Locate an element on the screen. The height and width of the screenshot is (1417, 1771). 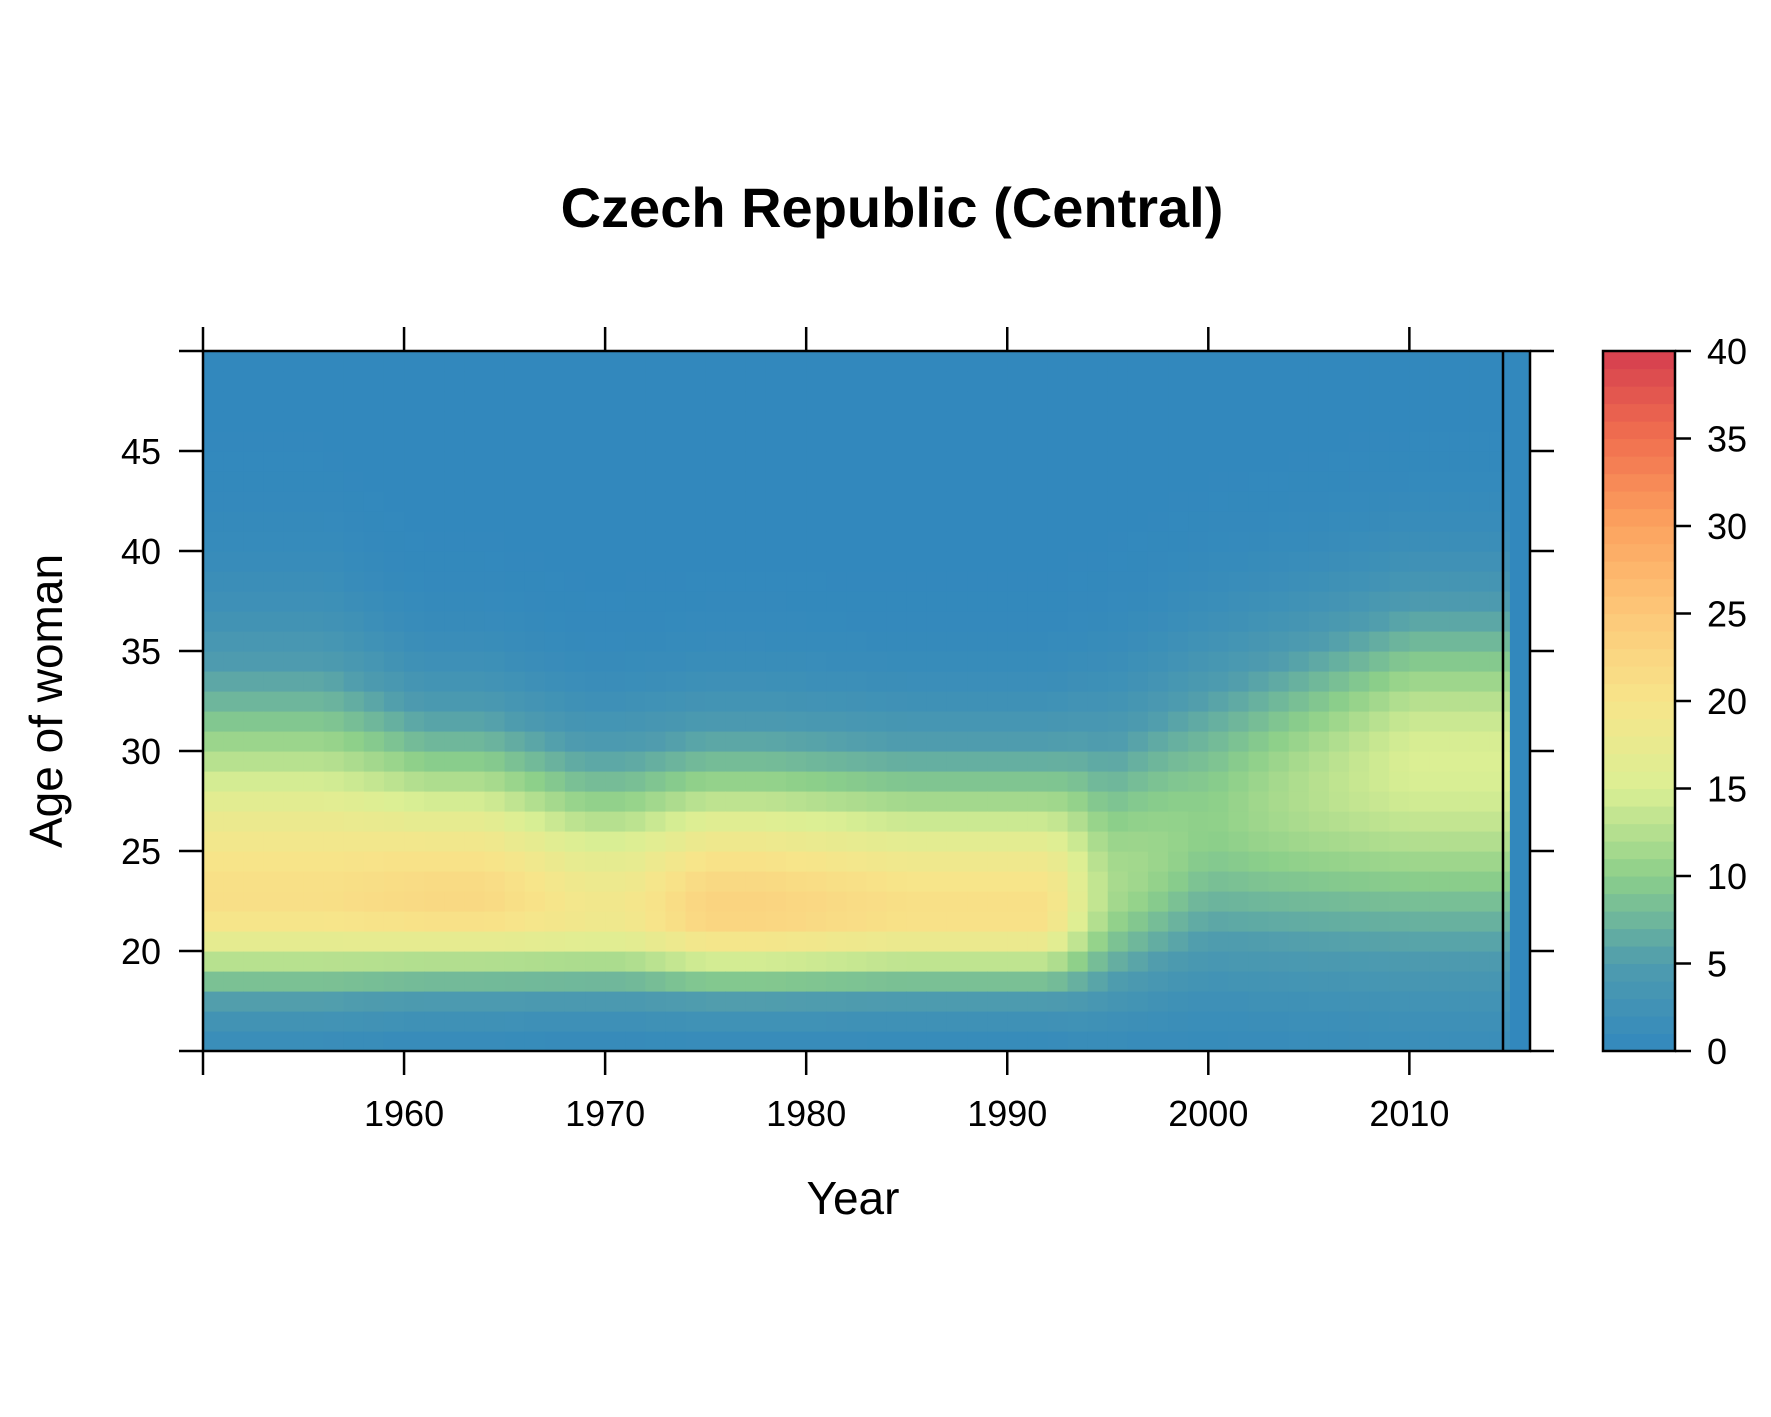
colorbar-tick-label: 20 is located at coordinates (1727, 701).